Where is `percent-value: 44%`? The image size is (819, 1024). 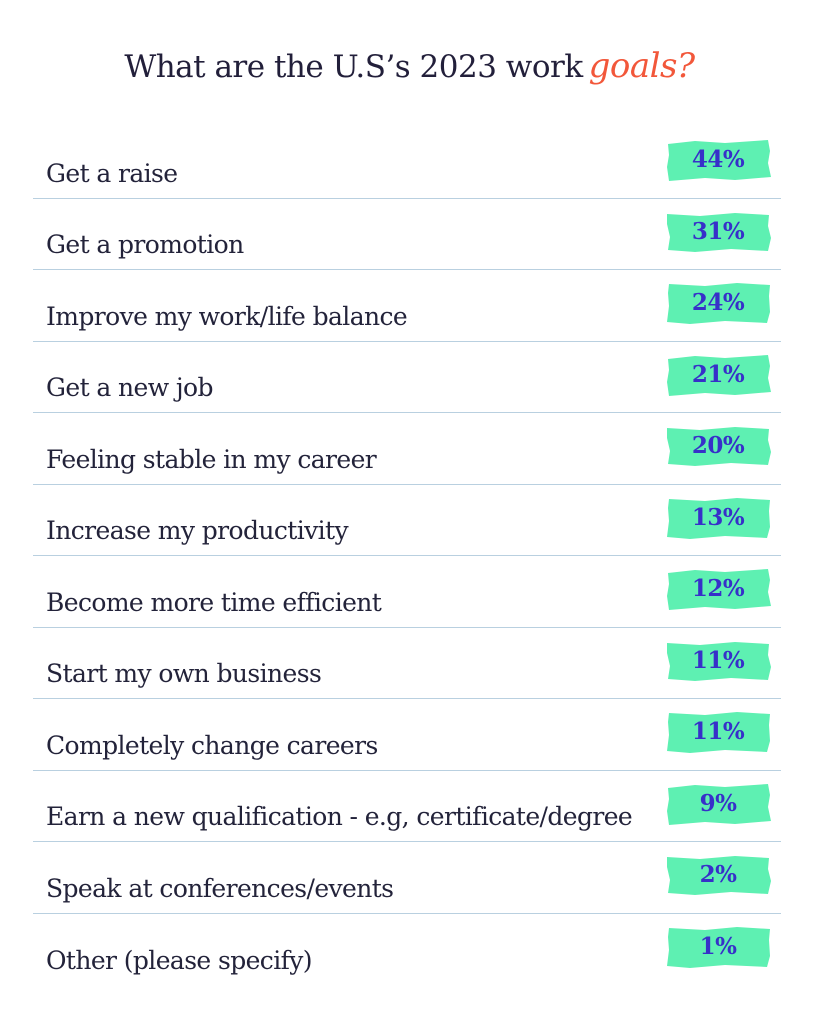
percent-value: 44% is located at coordinates (718, 159).